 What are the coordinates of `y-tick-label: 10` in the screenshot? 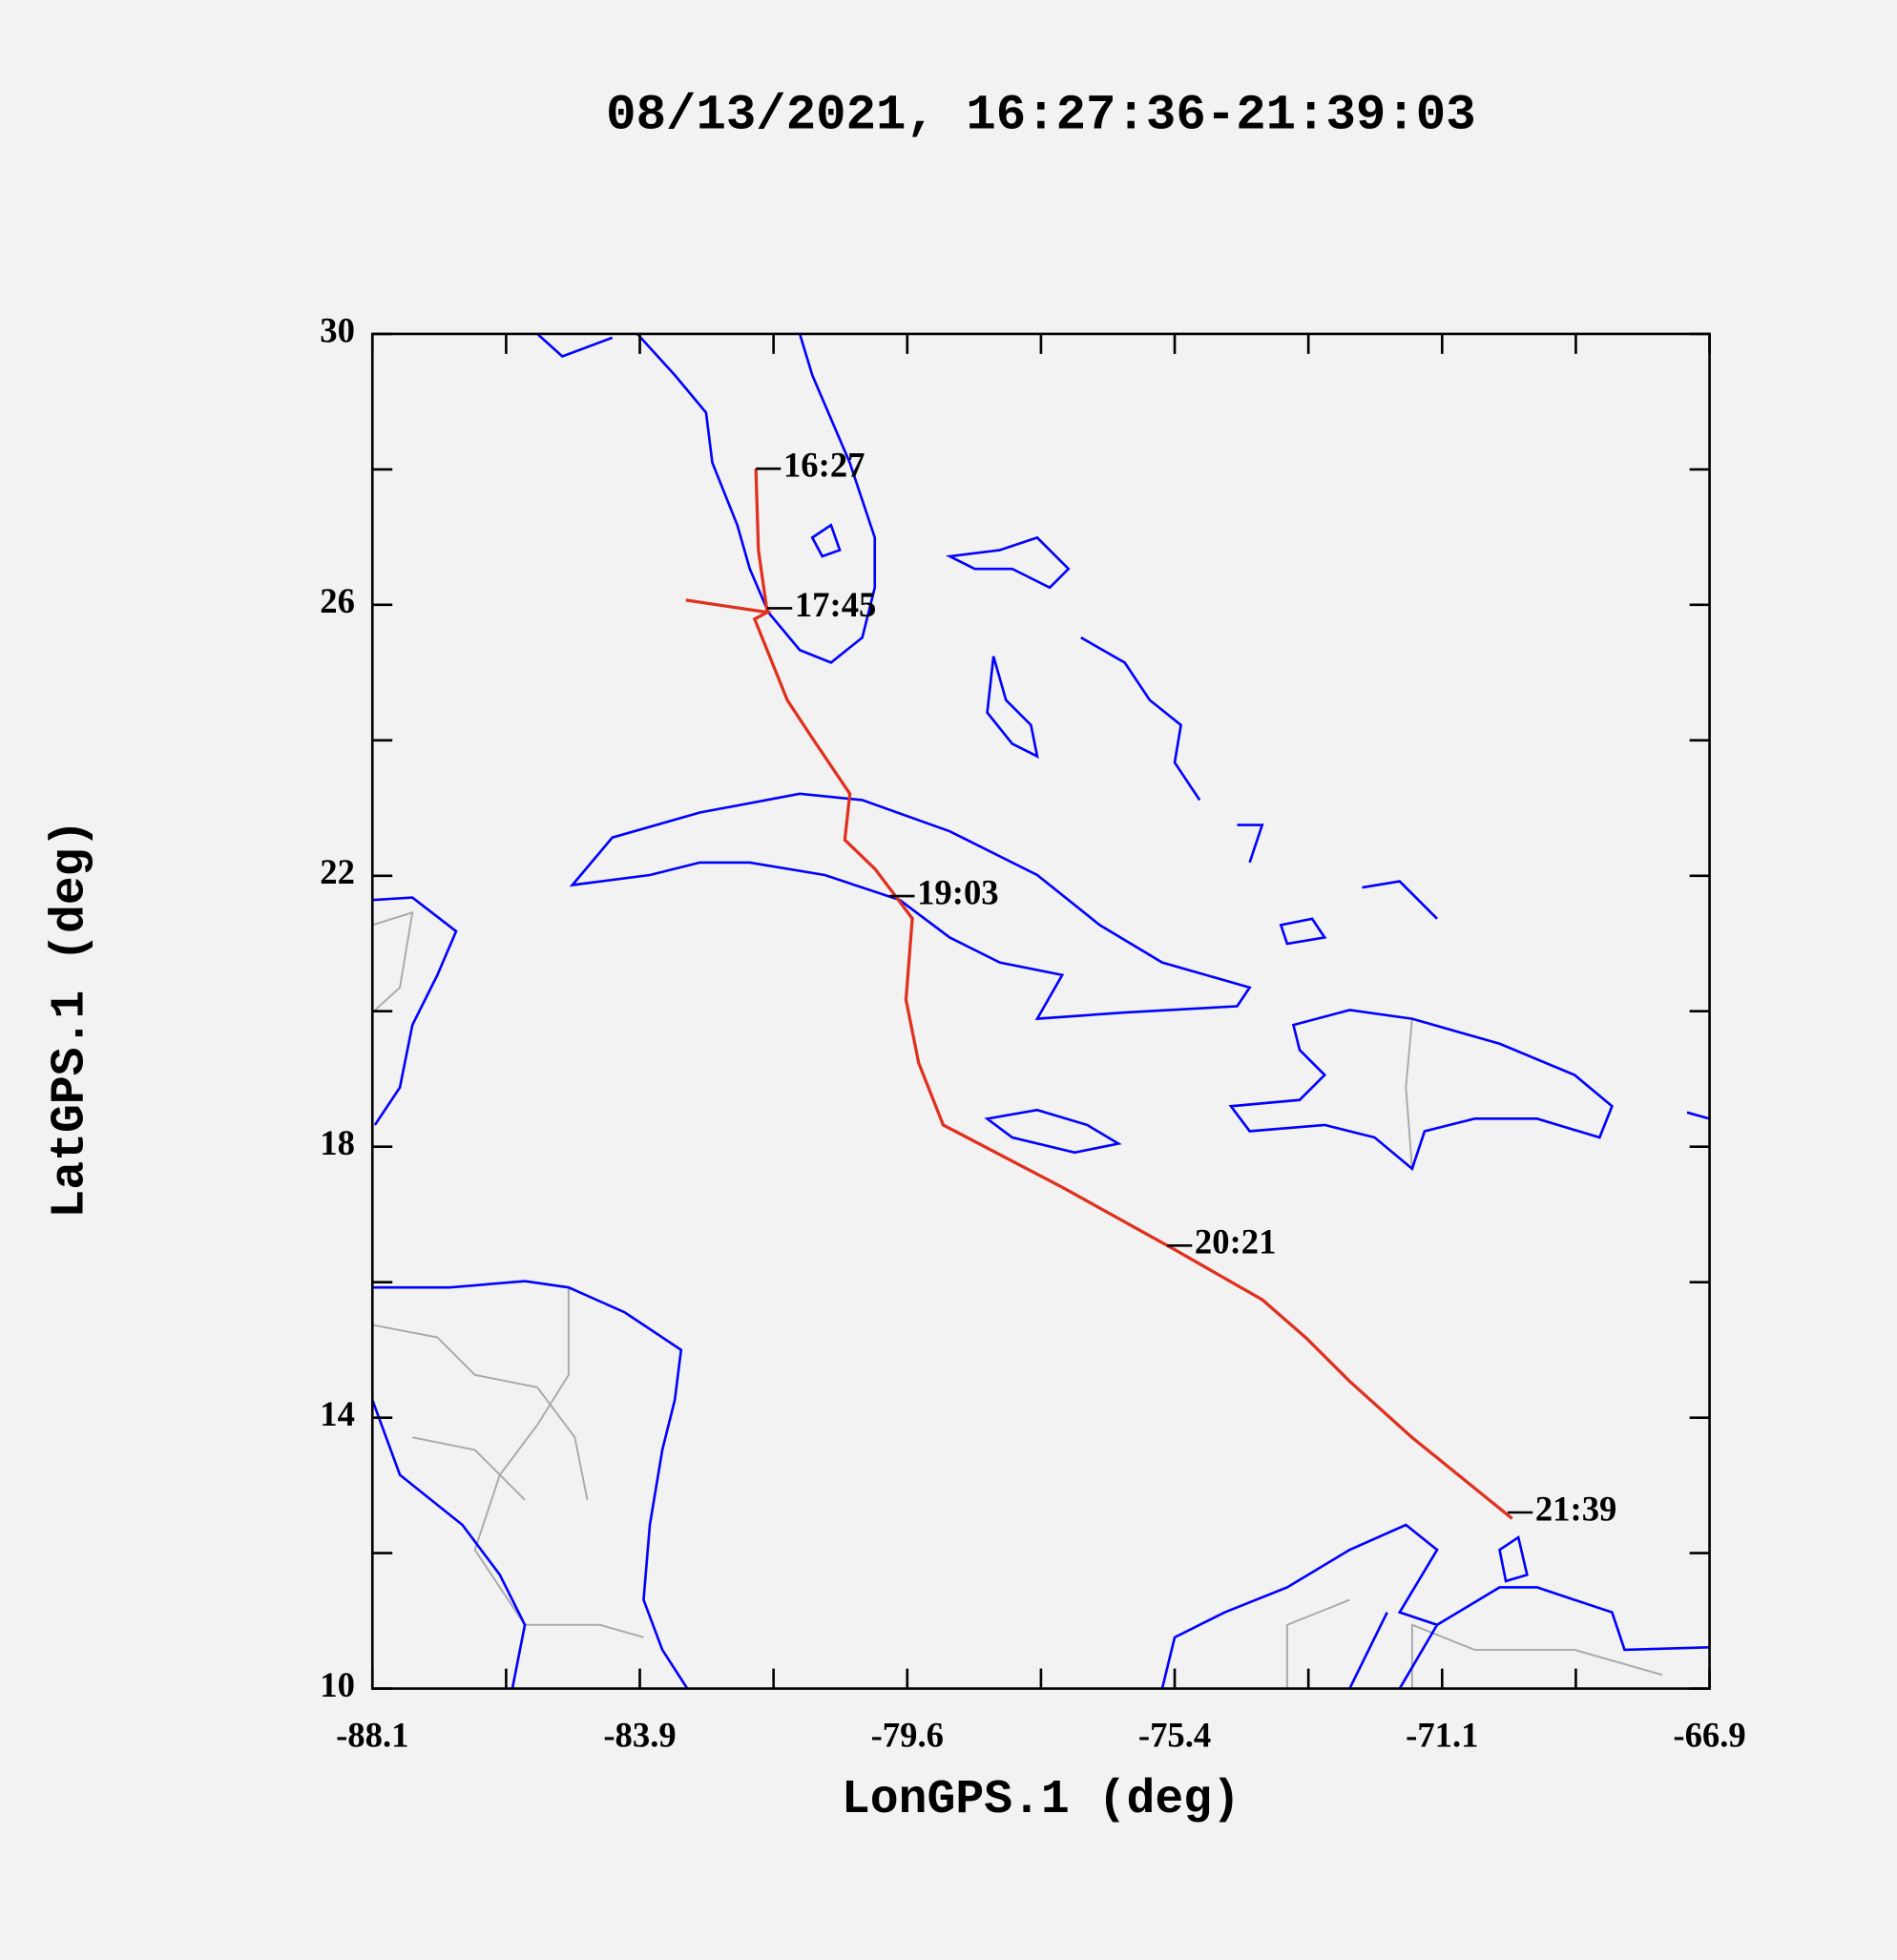 It's located at (337, 1684).